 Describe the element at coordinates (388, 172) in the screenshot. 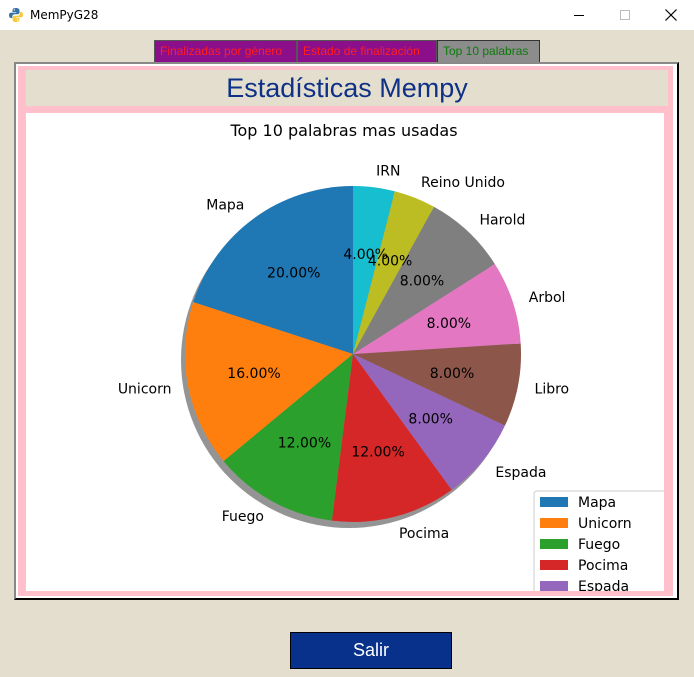

I see `category-label: IRN` at that location.